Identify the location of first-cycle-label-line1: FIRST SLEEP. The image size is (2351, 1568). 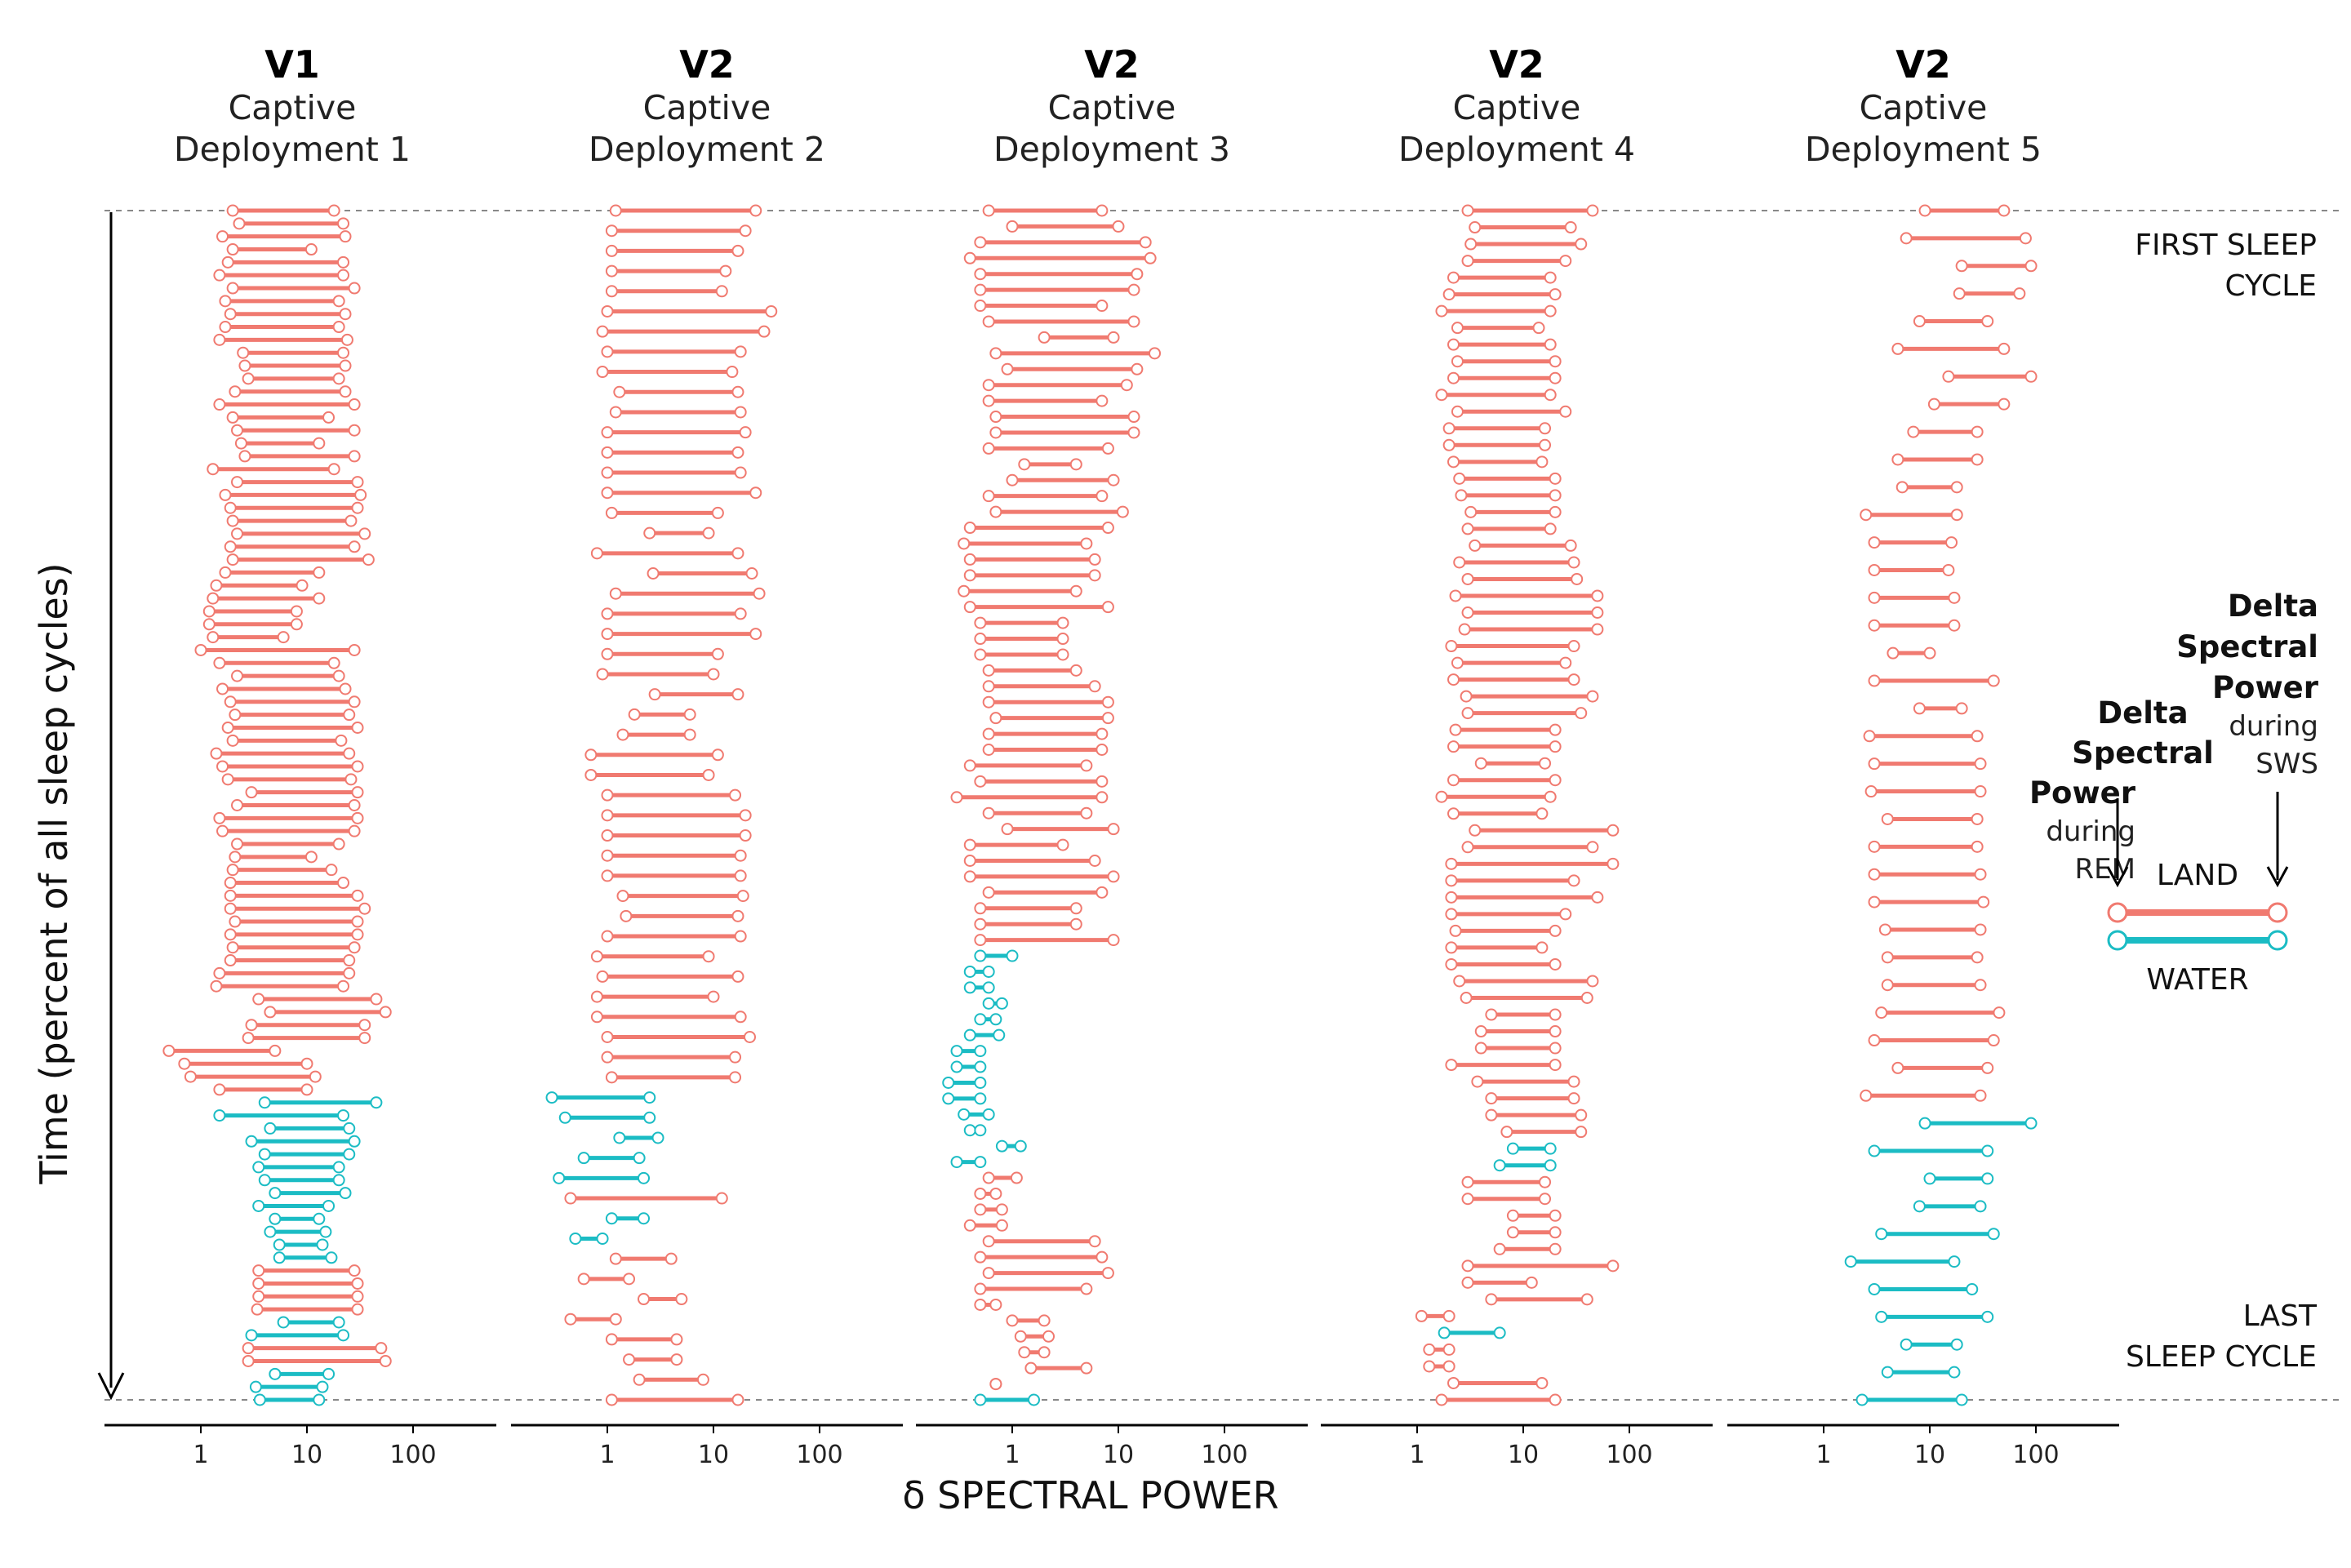
(2226, 246).